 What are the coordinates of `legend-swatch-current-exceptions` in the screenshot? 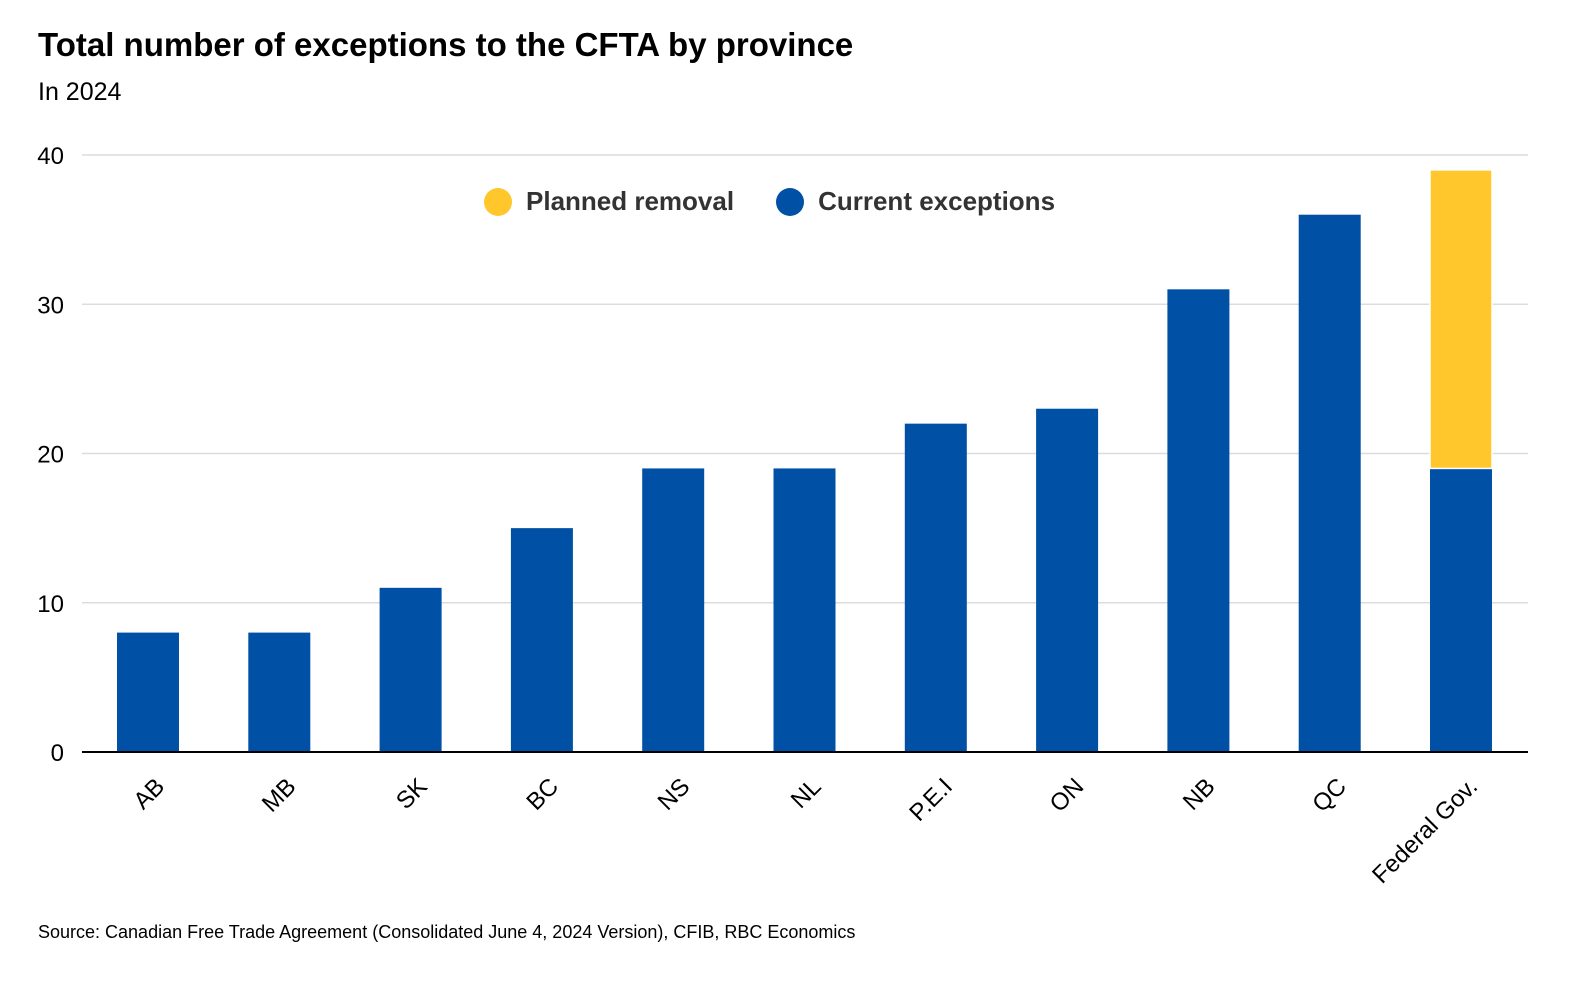 It's located at (790, 201).